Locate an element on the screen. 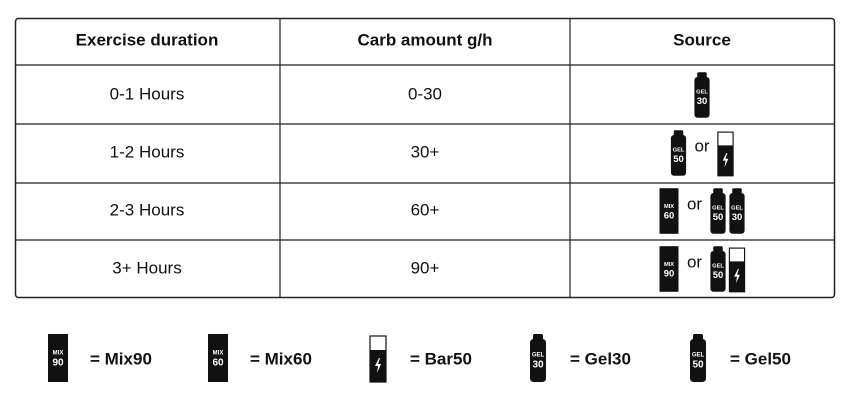 The width and height of the screenshot is (850, 409). duration-cell: 2-3 Hours is located at coordinates (147, 209).